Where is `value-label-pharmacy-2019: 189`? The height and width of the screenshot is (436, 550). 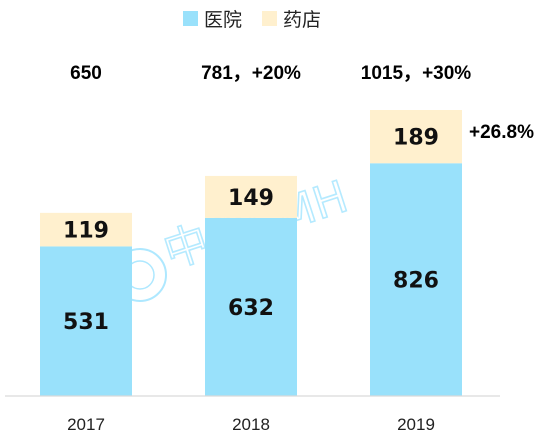
value-label-pharmacy-2019: 189 is located at coordinates (416, 138).